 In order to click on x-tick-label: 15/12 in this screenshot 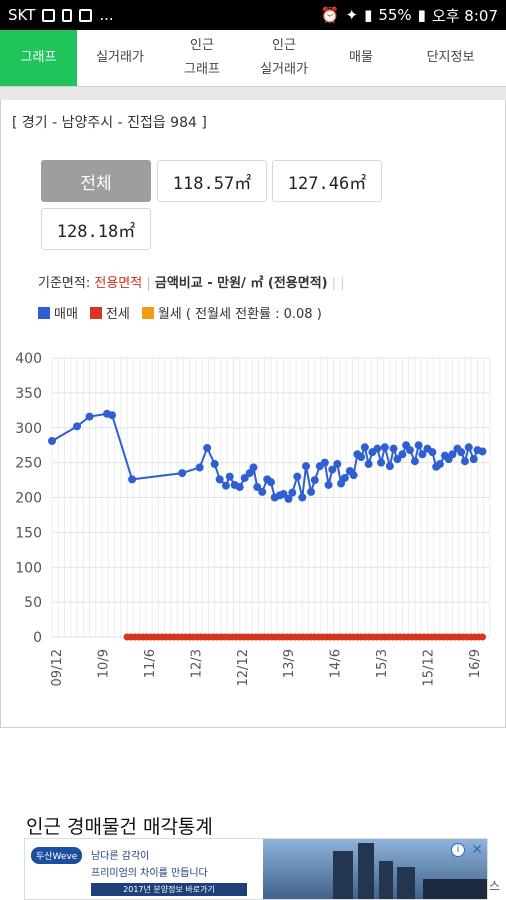, I will do `click(429, 667)`.